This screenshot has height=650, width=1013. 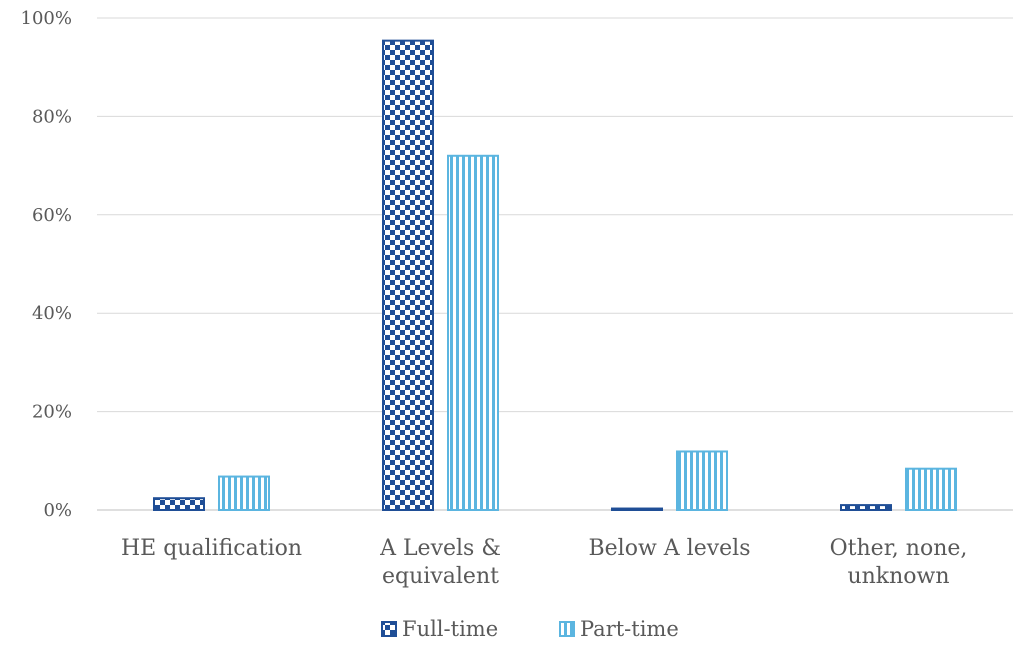 What do you see at coordinates (899, 548) in the screenshot?
I see `x-category-label: Other, none,` at bounding box center [899, 548].